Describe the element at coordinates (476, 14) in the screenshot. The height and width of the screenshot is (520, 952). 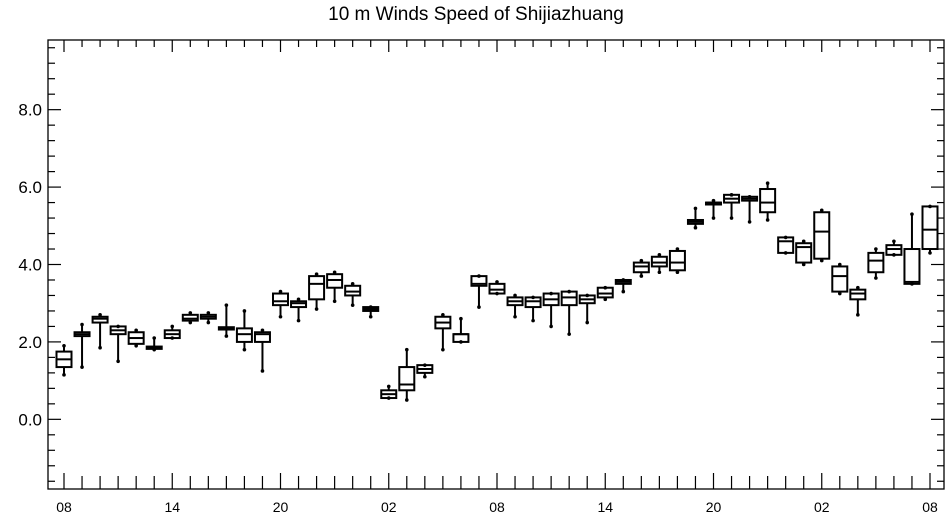
I see `chart-title: 10 m Winds Speed of Shijiazhuang` at that location.